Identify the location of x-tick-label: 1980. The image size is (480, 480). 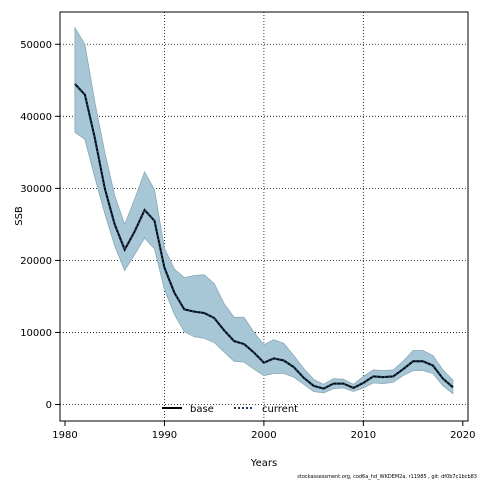
(64, 435).